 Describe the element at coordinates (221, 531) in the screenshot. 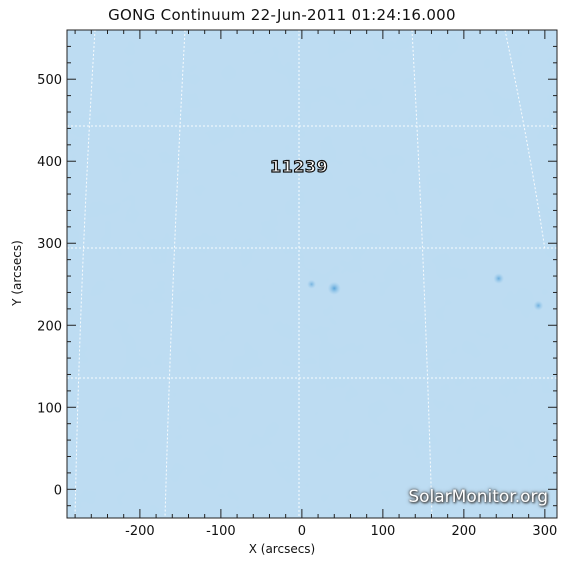

I see `x-tick-label: -100` at that location.